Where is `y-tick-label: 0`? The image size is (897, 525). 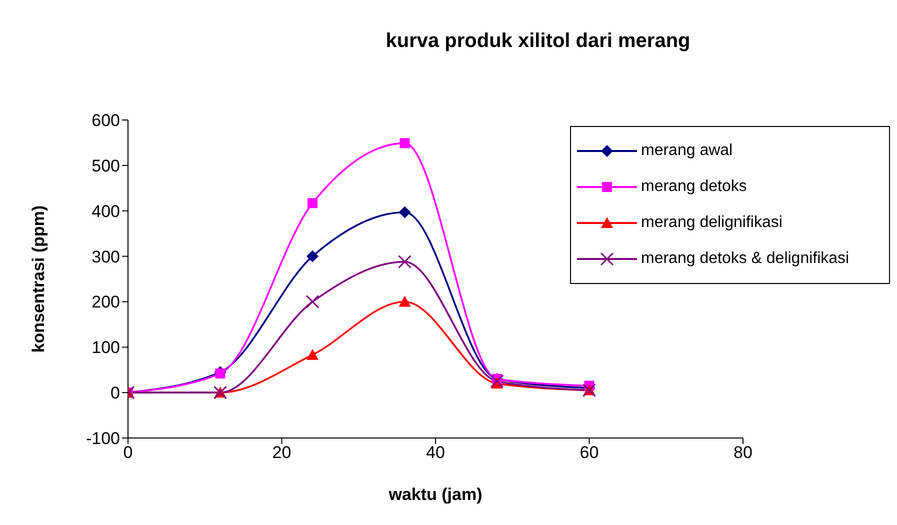 y-tick-label: 0 is located at coordinates (115, 393).